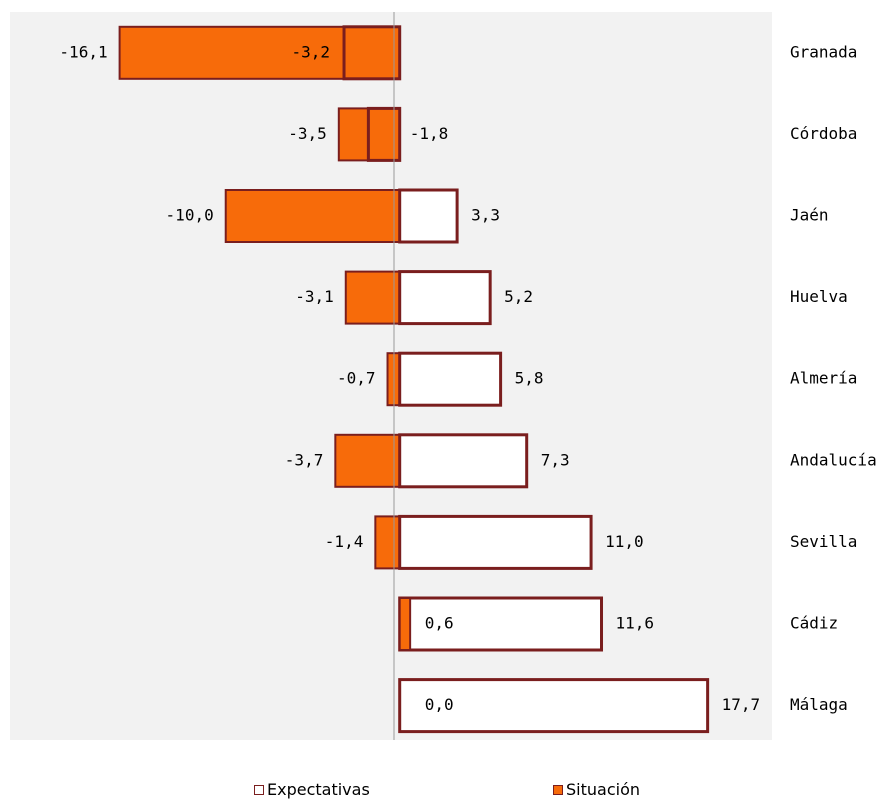 Image resolution: width=890 pixels, height=803 pixels. Describe the element at coordinates (304, 459) in the screenshot. I see `label-situacion-andalucia: -3,7` at that location.